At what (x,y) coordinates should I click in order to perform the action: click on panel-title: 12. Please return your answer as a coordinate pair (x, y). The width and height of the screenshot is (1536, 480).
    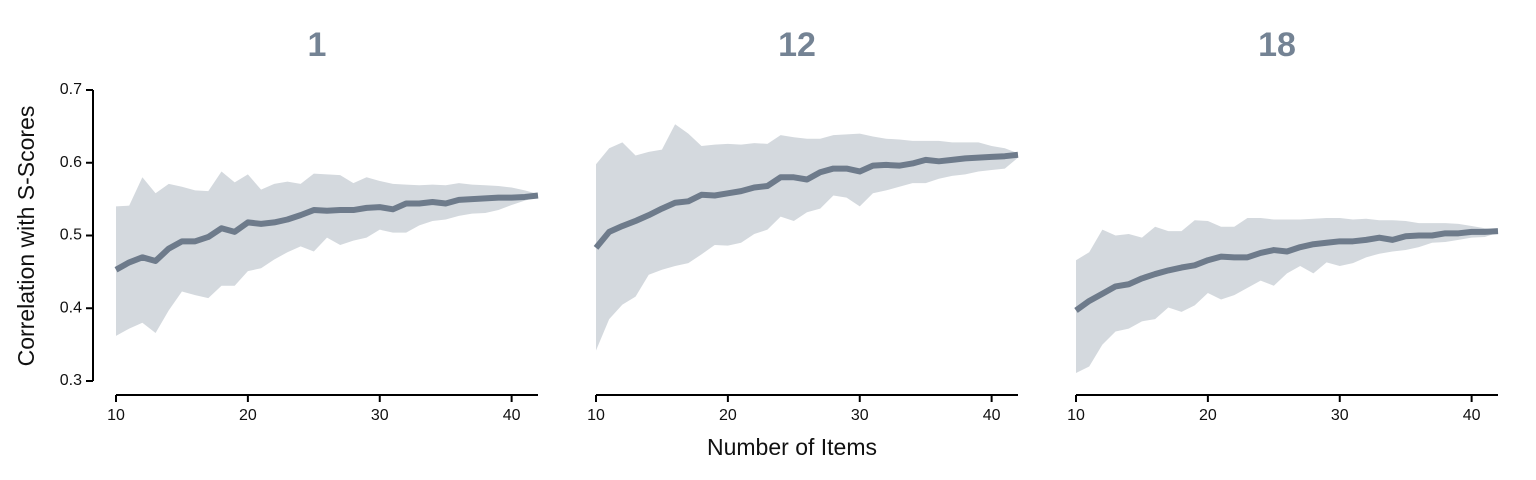
    Looking at the image, I should click on (797, 45).